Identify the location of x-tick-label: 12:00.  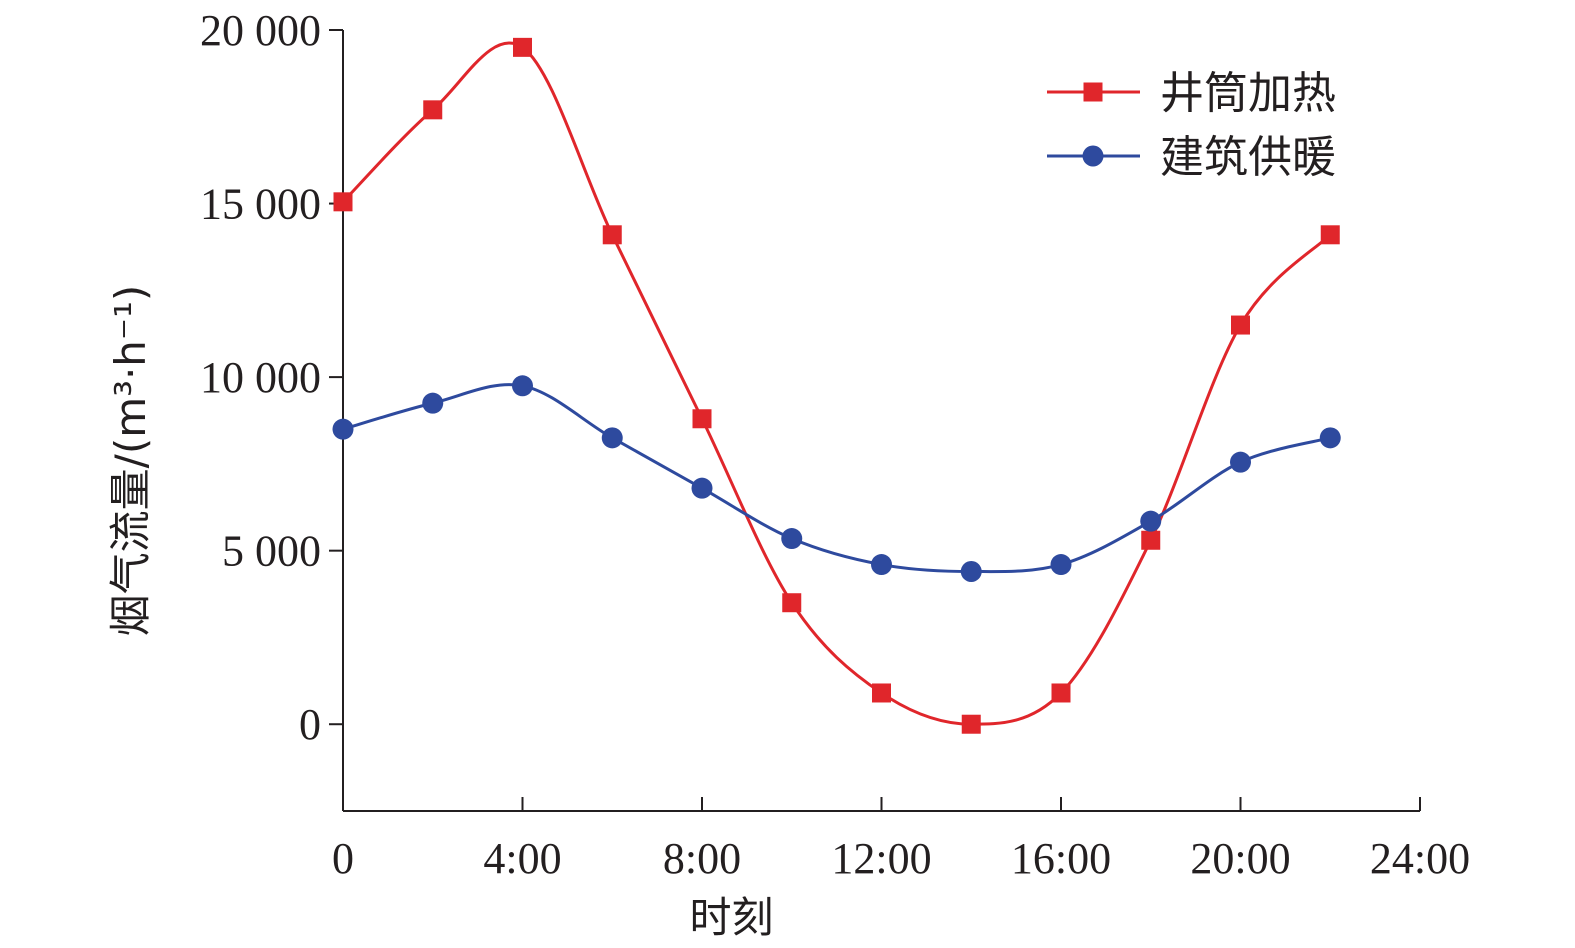
(881, 858).